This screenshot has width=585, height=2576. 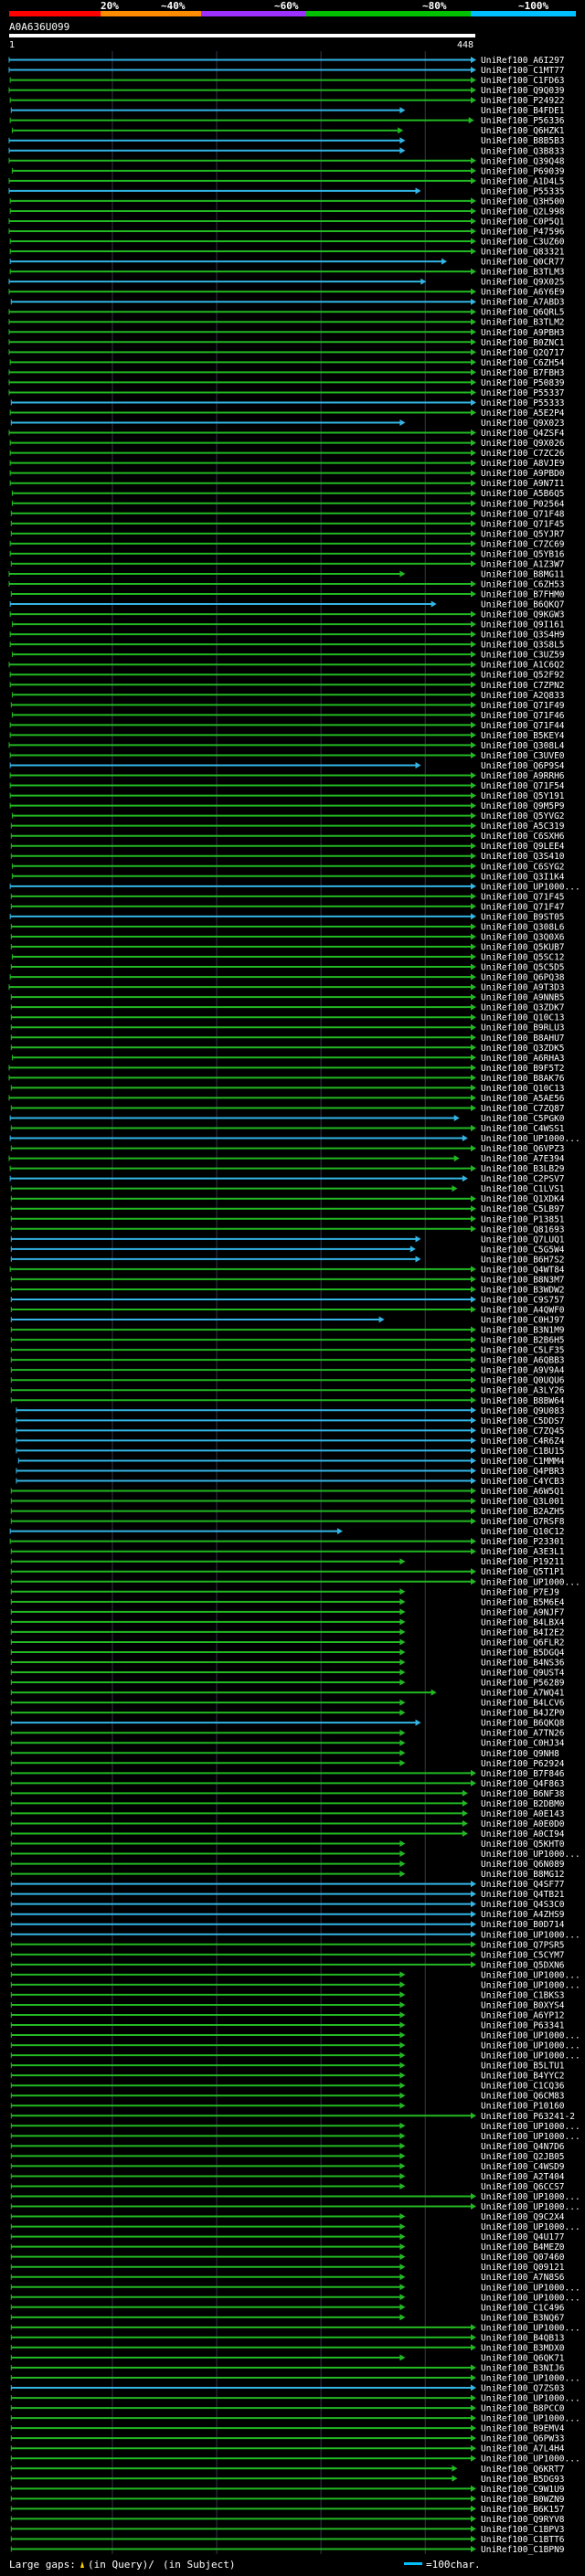 I want to click on hit-row: UniRef100_Q3B833, so click(x=286, y=151).